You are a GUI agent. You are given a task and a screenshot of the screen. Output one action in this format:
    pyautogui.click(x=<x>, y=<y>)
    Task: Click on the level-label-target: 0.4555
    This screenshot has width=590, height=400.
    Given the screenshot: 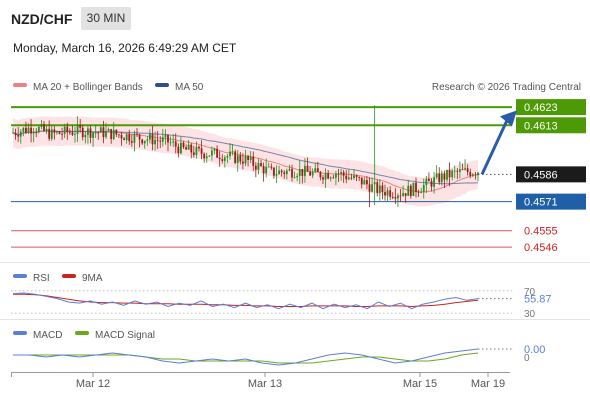 What is the action you would take?
    pyautogui.click(x=541, y=232)
    